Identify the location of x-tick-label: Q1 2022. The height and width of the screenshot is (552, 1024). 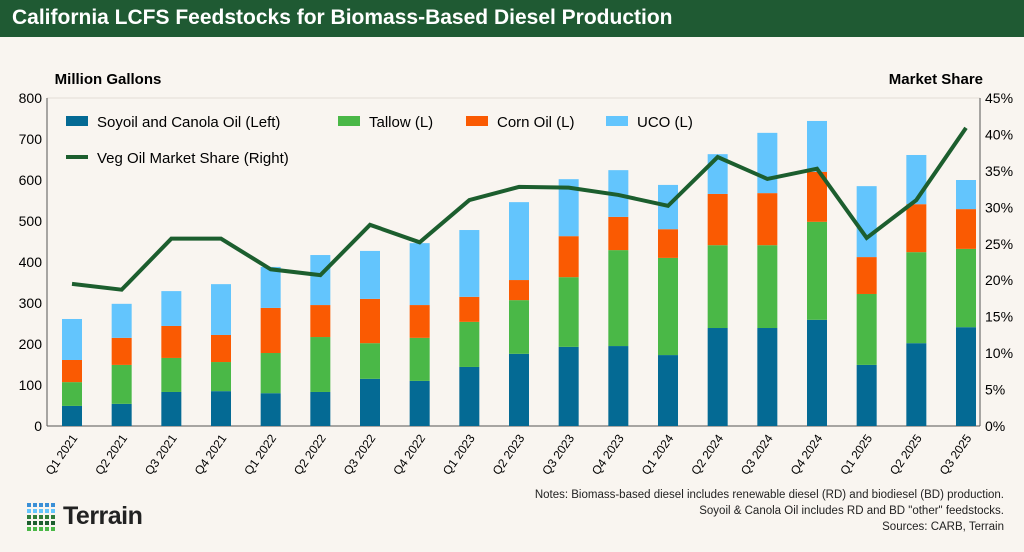
(260, 454).